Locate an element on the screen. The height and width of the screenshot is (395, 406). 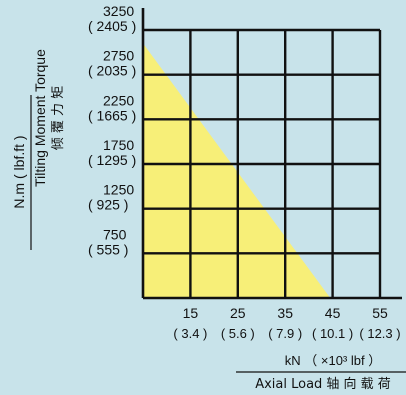
x-tick-label: 15 is located at coordinates (191, 313).